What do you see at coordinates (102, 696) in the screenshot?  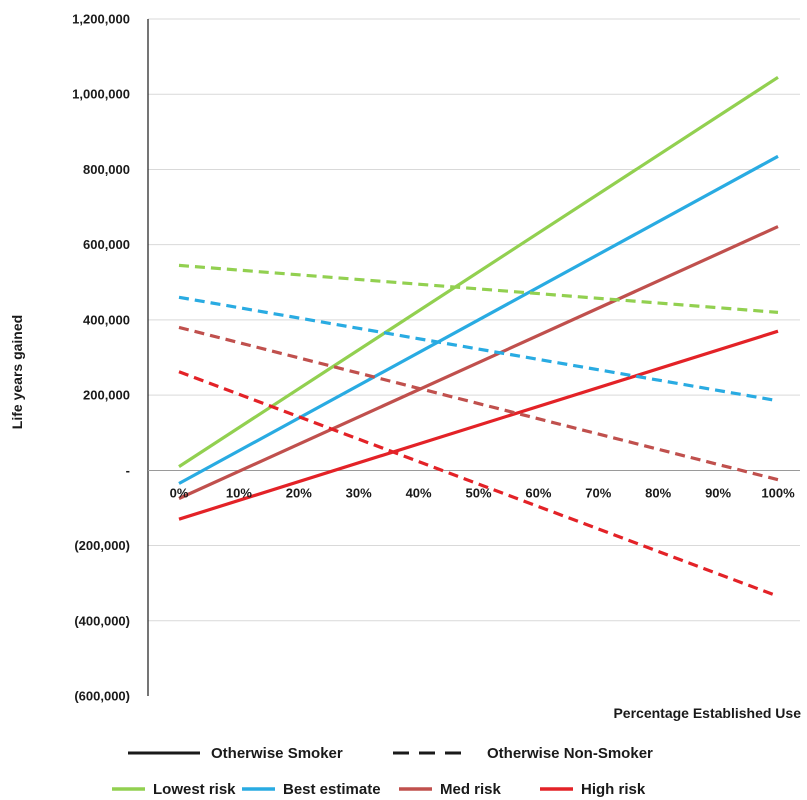 I see `y-tick-label: (600,000)` at bounding box center [102, 696].